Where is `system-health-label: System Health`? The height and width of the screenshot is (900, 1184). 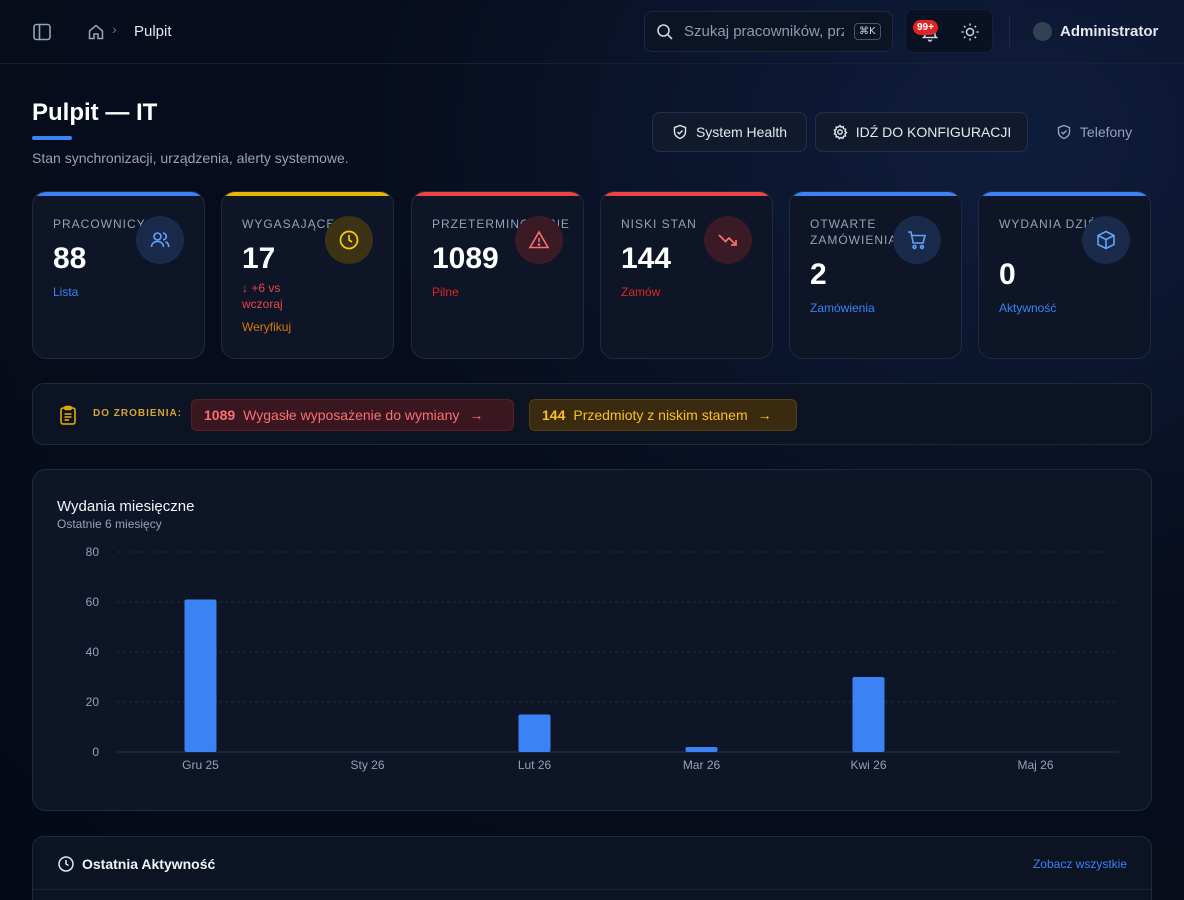
system-health-label: System Health is located at coordinates (741, 132).